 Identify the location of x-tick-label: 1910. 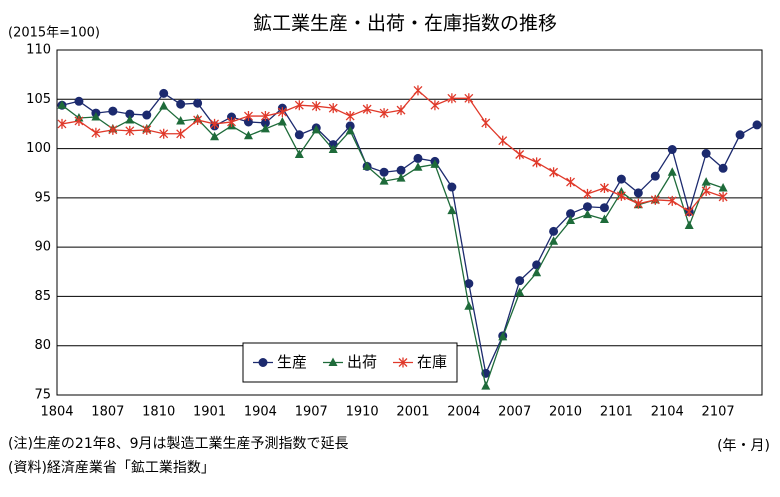
(362, 412).